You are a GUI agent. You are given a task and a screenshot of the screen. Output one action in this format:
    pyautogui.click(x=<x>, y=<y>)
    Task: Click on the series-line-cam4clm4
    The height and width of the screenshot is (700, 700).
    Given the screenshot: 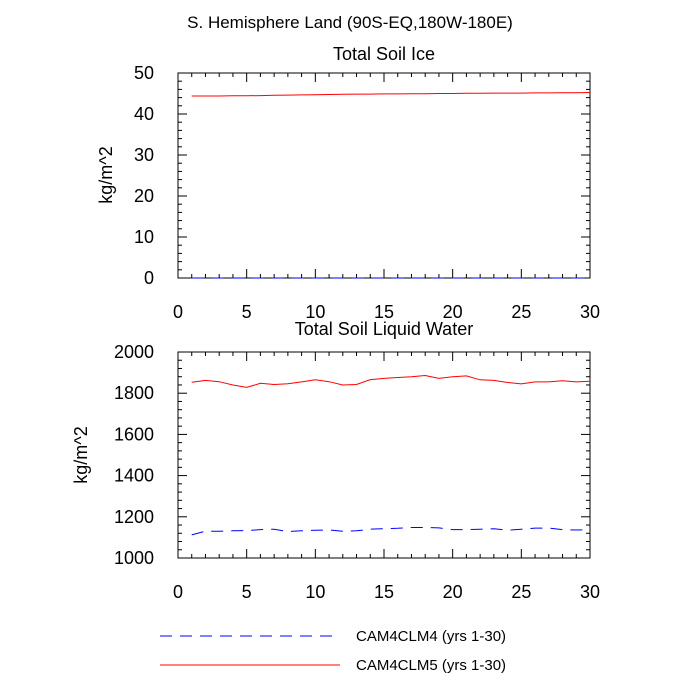 What is the action you would take?
    pyautogui.click(x=391, y=531)
    